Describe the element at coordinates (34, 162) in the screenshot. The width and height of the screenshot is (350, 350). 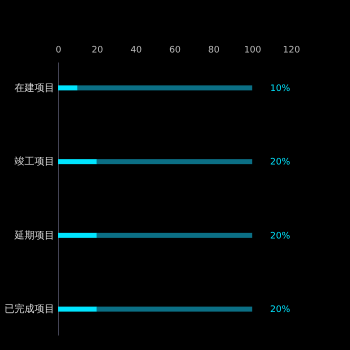
I see `y-tick-label: 竣工项目` at that location.